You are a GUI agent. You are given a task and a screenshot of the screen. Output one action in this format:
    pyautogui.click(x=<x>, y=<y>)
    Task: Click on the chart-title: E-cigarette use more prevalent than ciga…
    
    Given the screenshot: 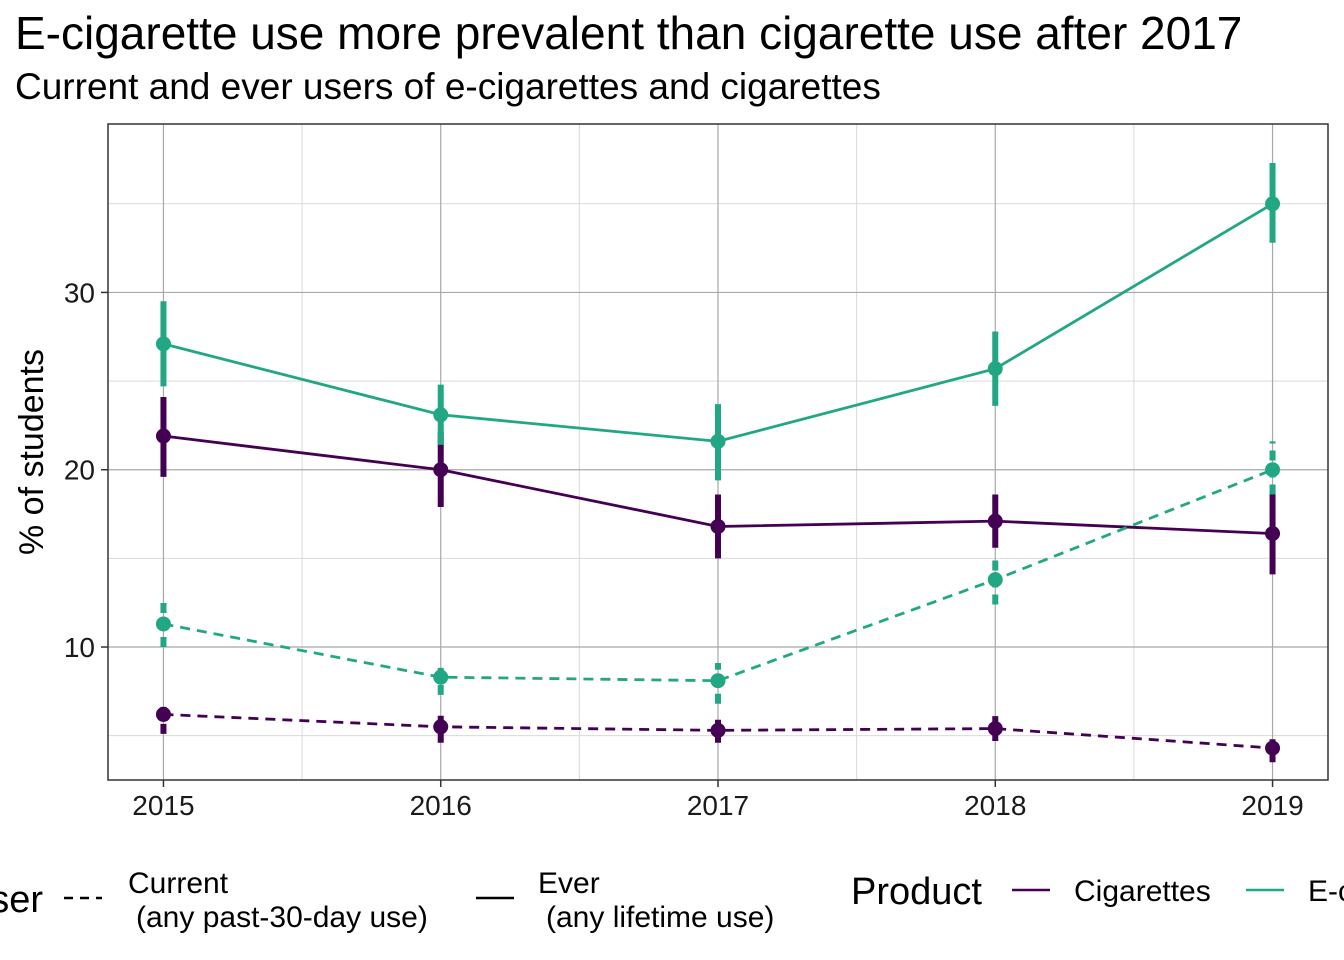 What is the action you would take?
    pyautogui.click(x=628, y=33)
    